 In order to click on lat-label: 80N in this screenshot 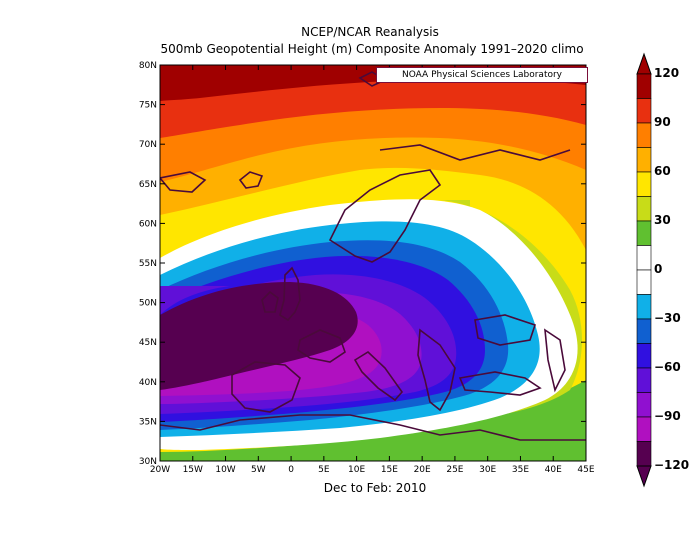, I will do `click(148, 66)`.